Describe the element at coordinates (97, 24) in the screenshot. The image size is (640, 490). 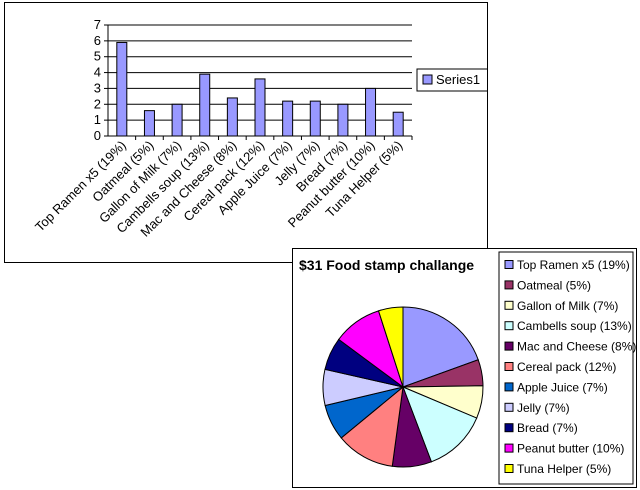
I see `y-tick-label: 7` at that location.